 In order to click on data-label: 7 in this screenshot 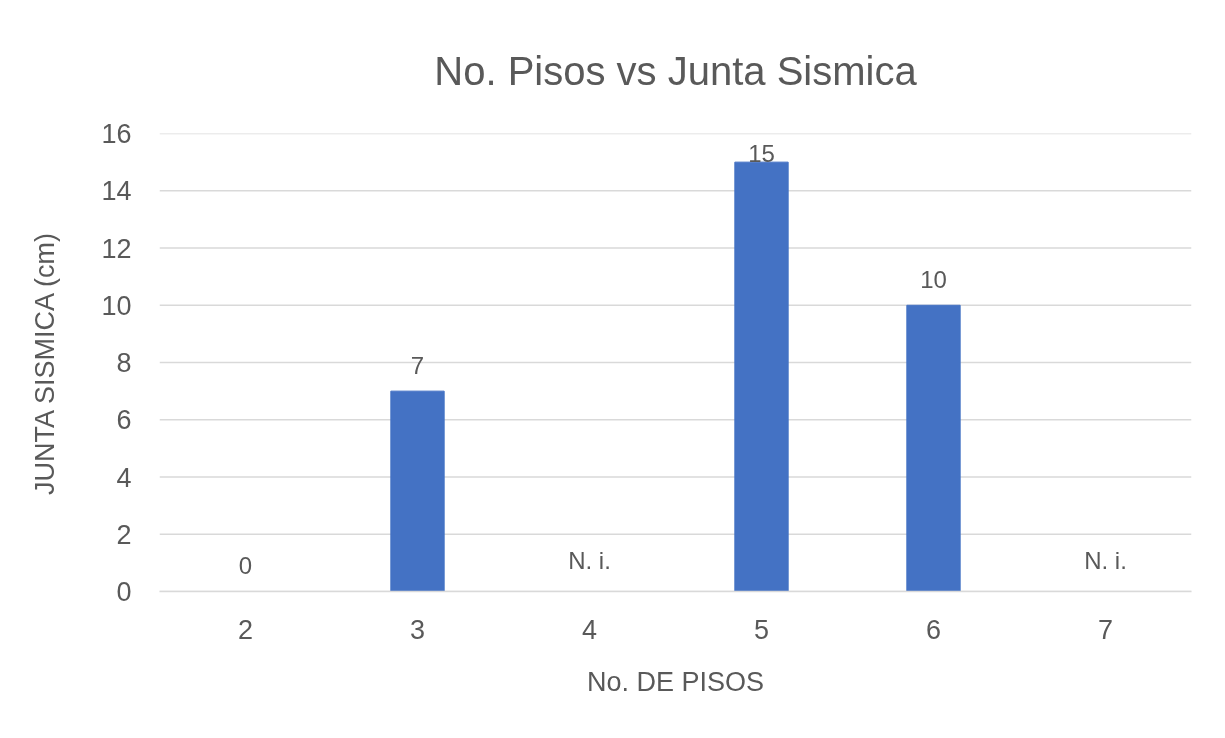, I will do `click(417, 365)`.